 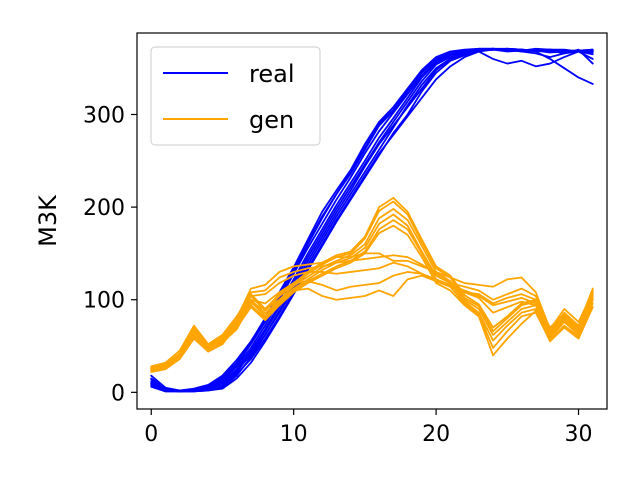 What do you see at coordinates (271, 74) in the screenshot?
I see `legend-label-real: real` at bounding box center [271, 74].